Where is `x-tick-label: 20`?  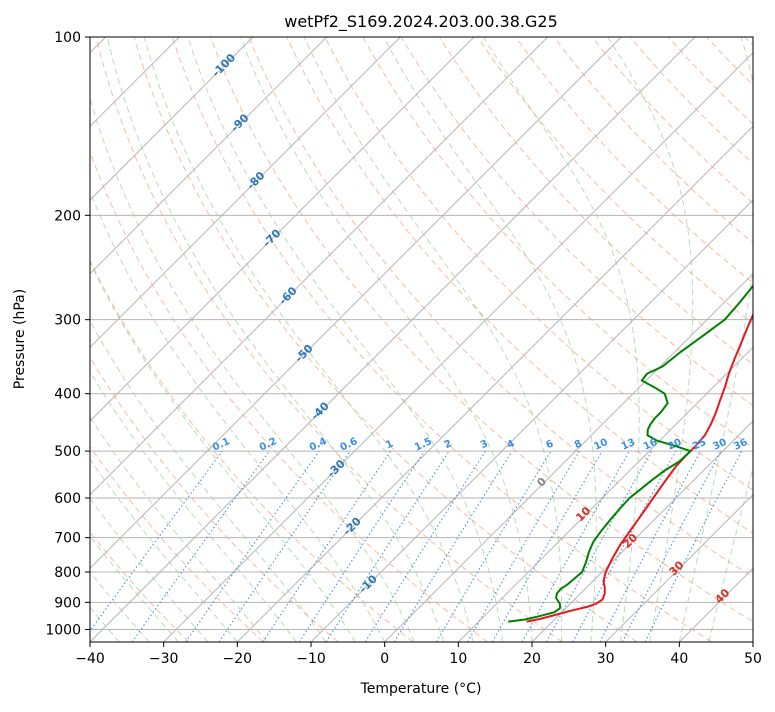
x-tick-label: 20 is located at coordinates (532, 659).